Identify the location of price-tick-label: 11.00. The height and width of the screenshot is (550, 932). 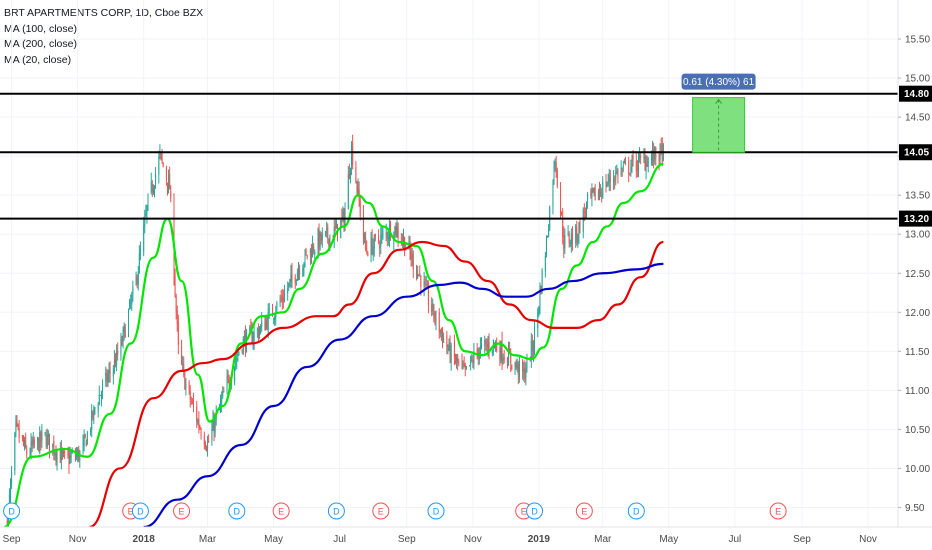
(917, 391).